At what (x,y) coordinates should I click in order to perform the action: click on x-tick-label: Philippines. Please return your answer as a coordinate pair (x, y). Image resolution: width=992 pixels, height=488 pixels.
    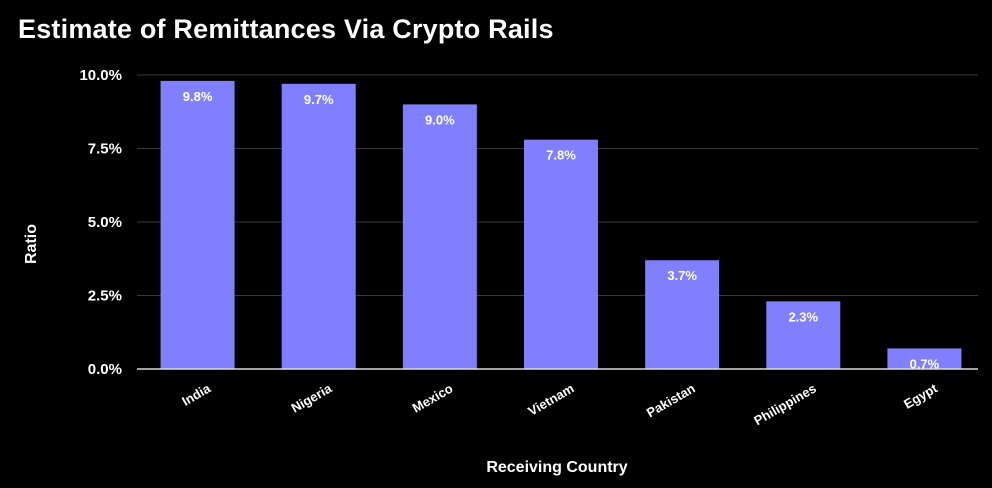
    Looking at the image, I should click on (785, 405).